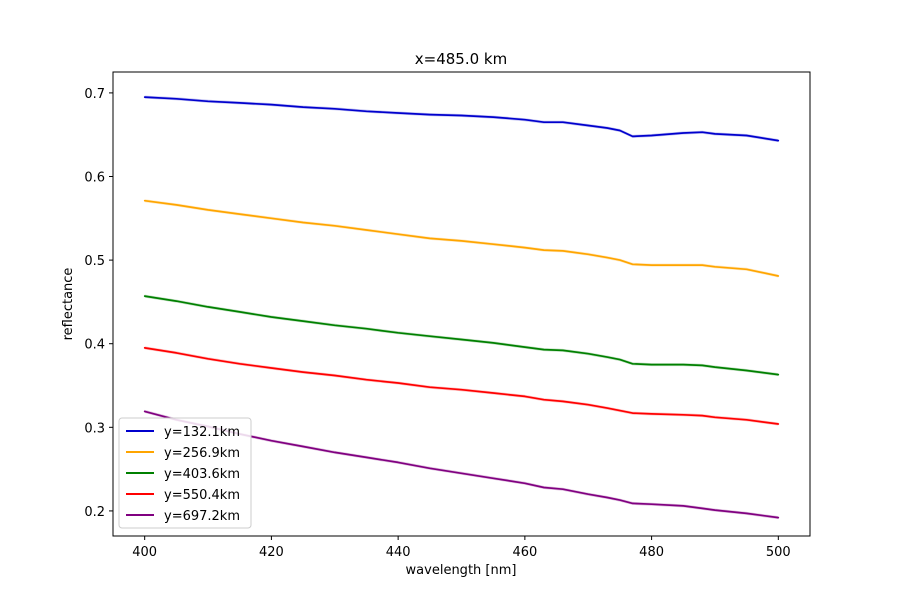  Describe the element at coordinates (271, 552) in the screenshot. I see `x-tick-label: 420` at that location.